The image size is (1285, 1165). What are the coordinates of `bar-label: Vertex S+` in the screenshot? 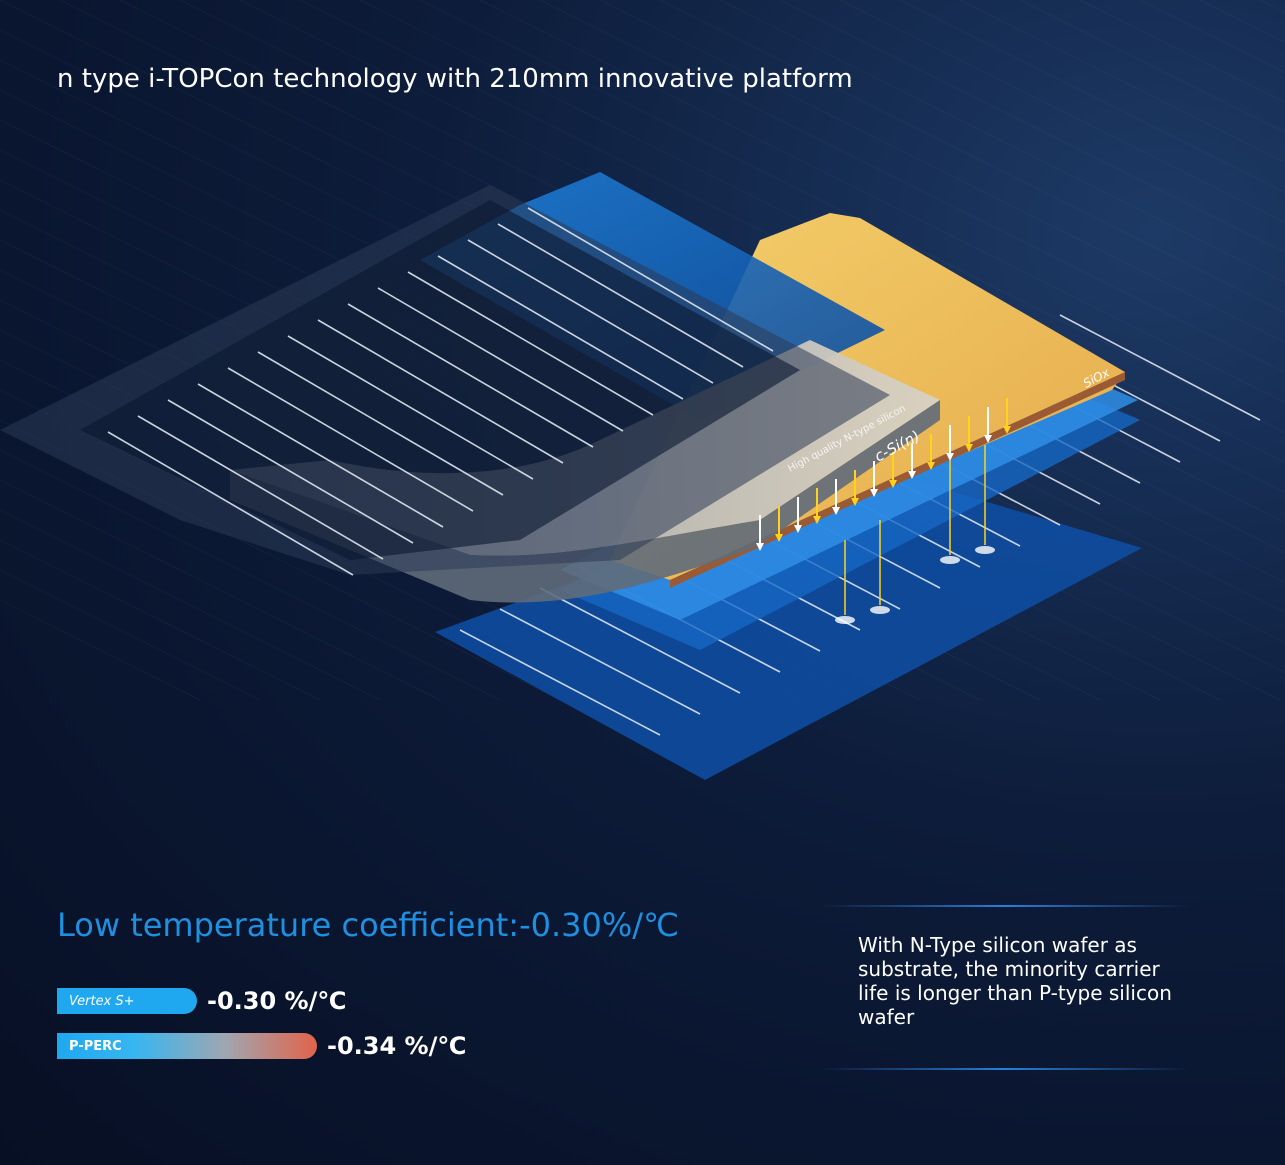 It's located at (127, 1001).